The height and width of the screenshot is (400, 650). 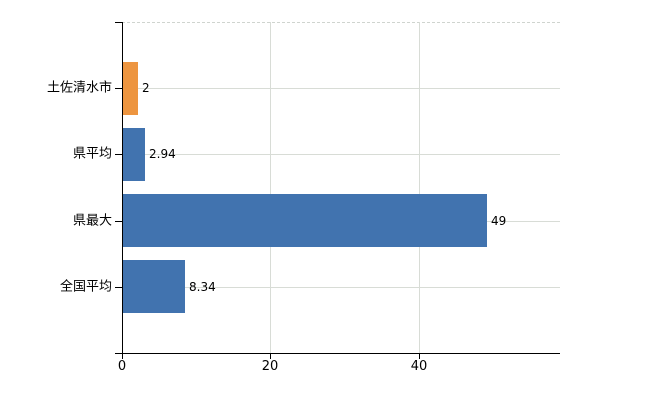 What do you see at coordinates (79, 88) in the screenshot?
I see `category-label: 土佐清水市` at bounding box center [79, 88].